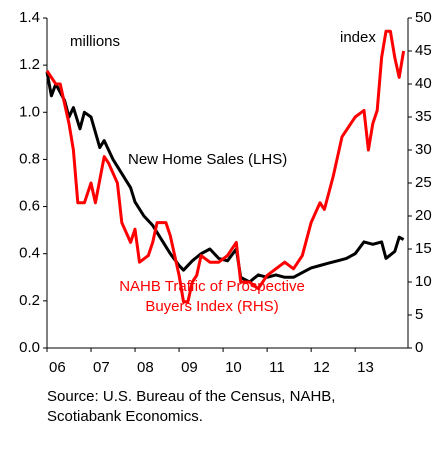 Image resolution: width=445 pixels, height=459 pixels. I want to click on source: Scotiabank Economics., so click(125, 416).